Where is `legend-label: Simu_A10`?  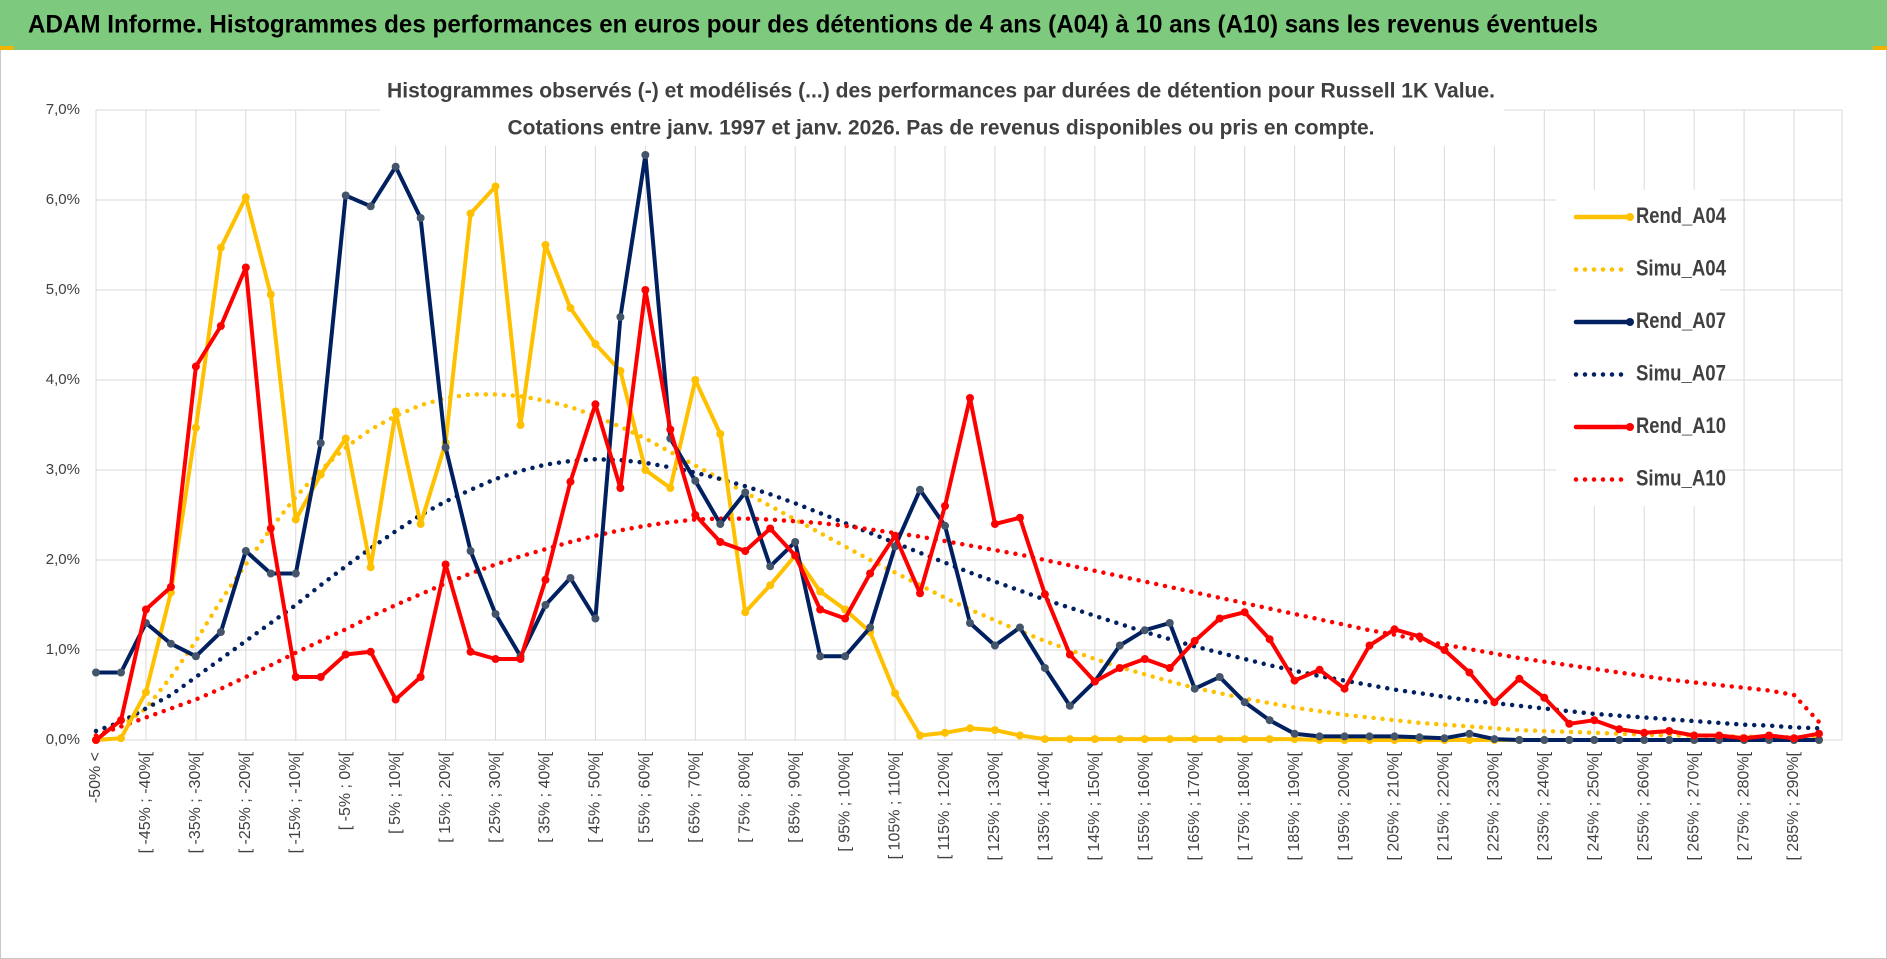 legend-label: Simu_A10 is located at coordinates (1681, 477).